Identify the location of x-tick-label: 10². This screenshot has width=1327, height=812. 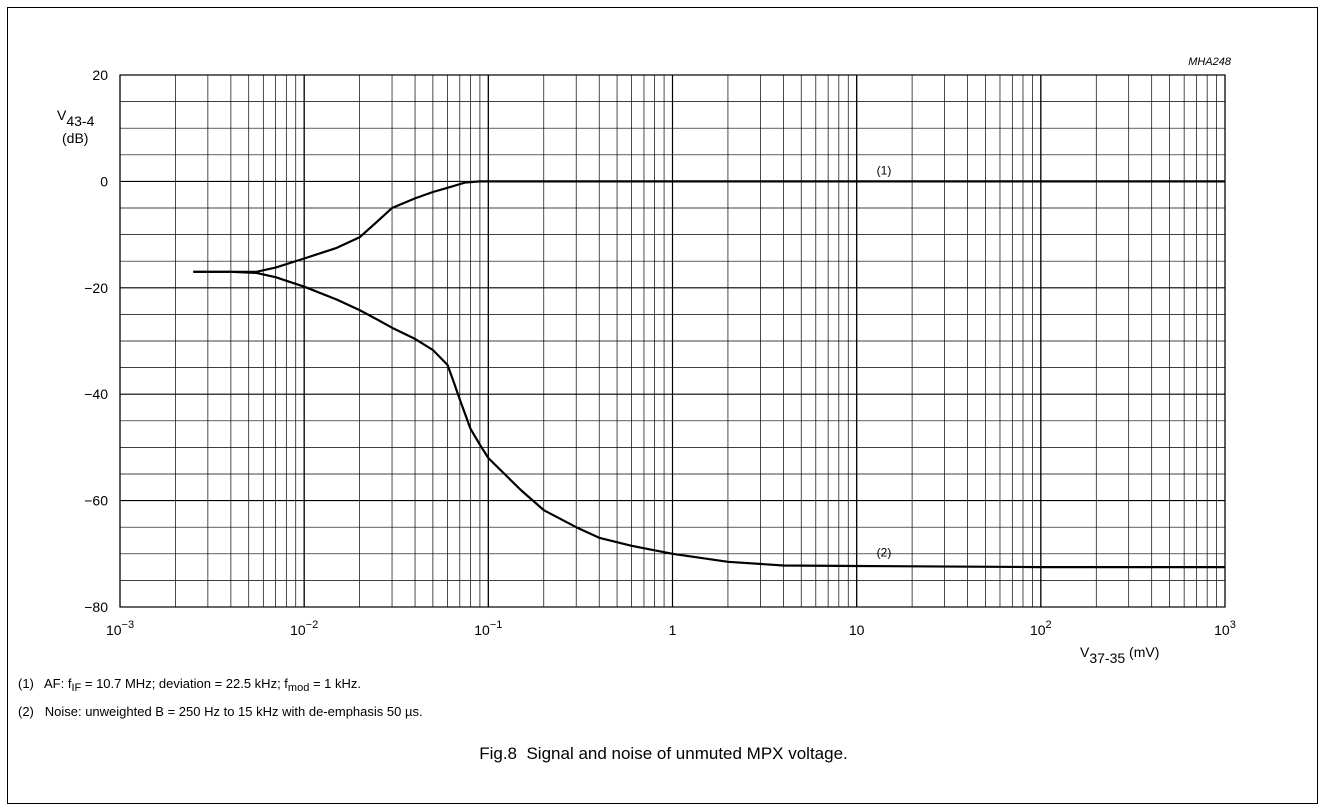
(1041, 628).